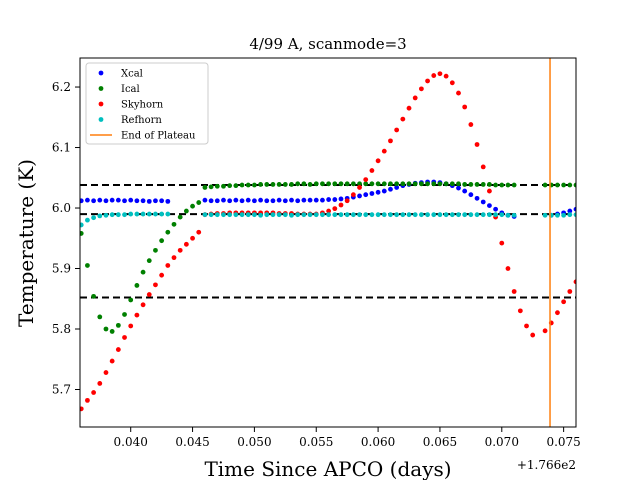 The height and width of the screenshot is (480, 640). I want to click on y-tick-label: 6.2, so click(61, 87).